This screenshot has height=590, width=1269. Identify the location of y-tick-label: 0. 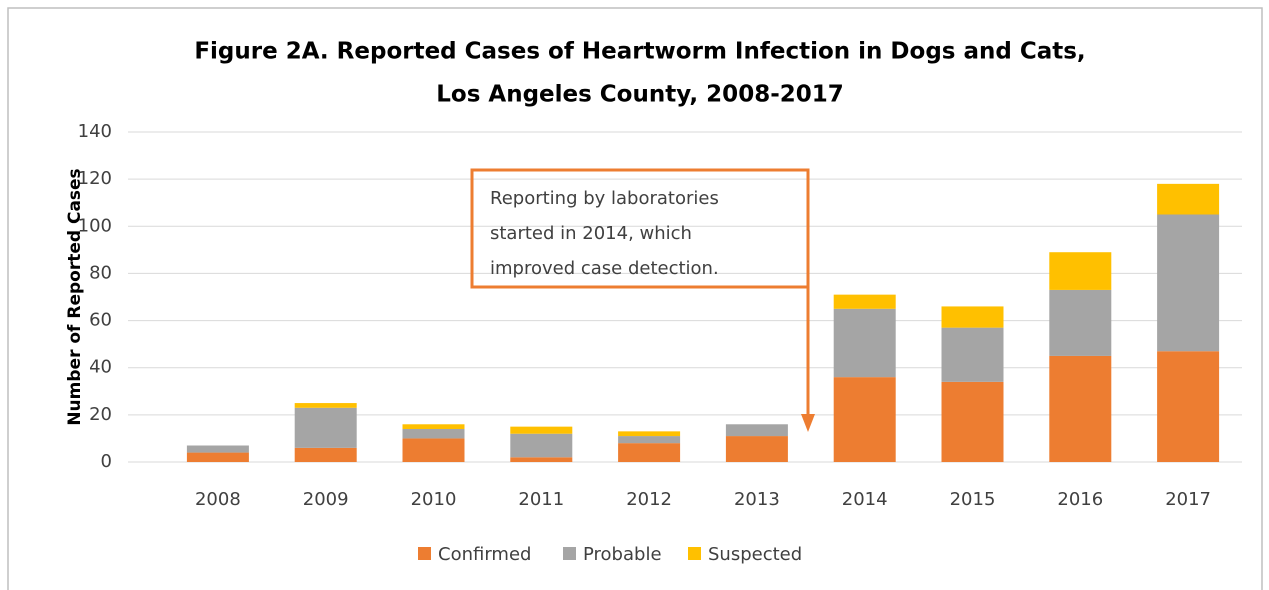
(106, 461).